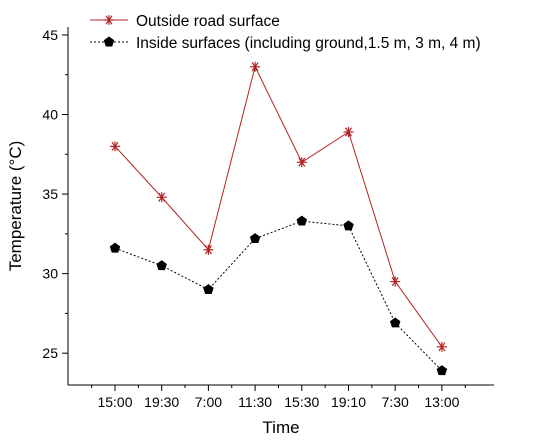  I want to click on x-ticks: 15:00 19:30 7:00 11:30 15:30 19:10 7:30 13:00, so click(278, 397).